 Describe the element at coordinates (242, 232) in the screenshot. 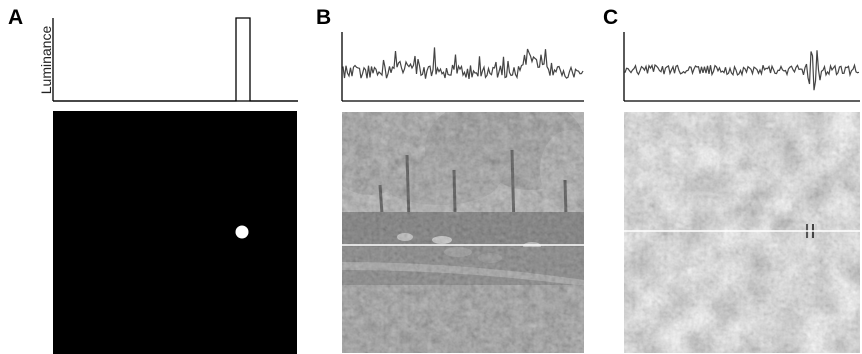

I see `panel-a-white-dot` at that location.